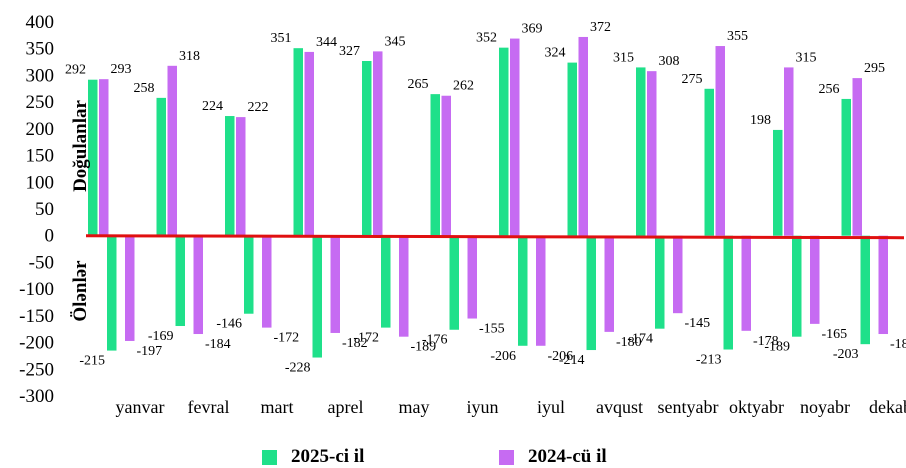  I want to click on y-tick-label: 350, so click(40, 49).